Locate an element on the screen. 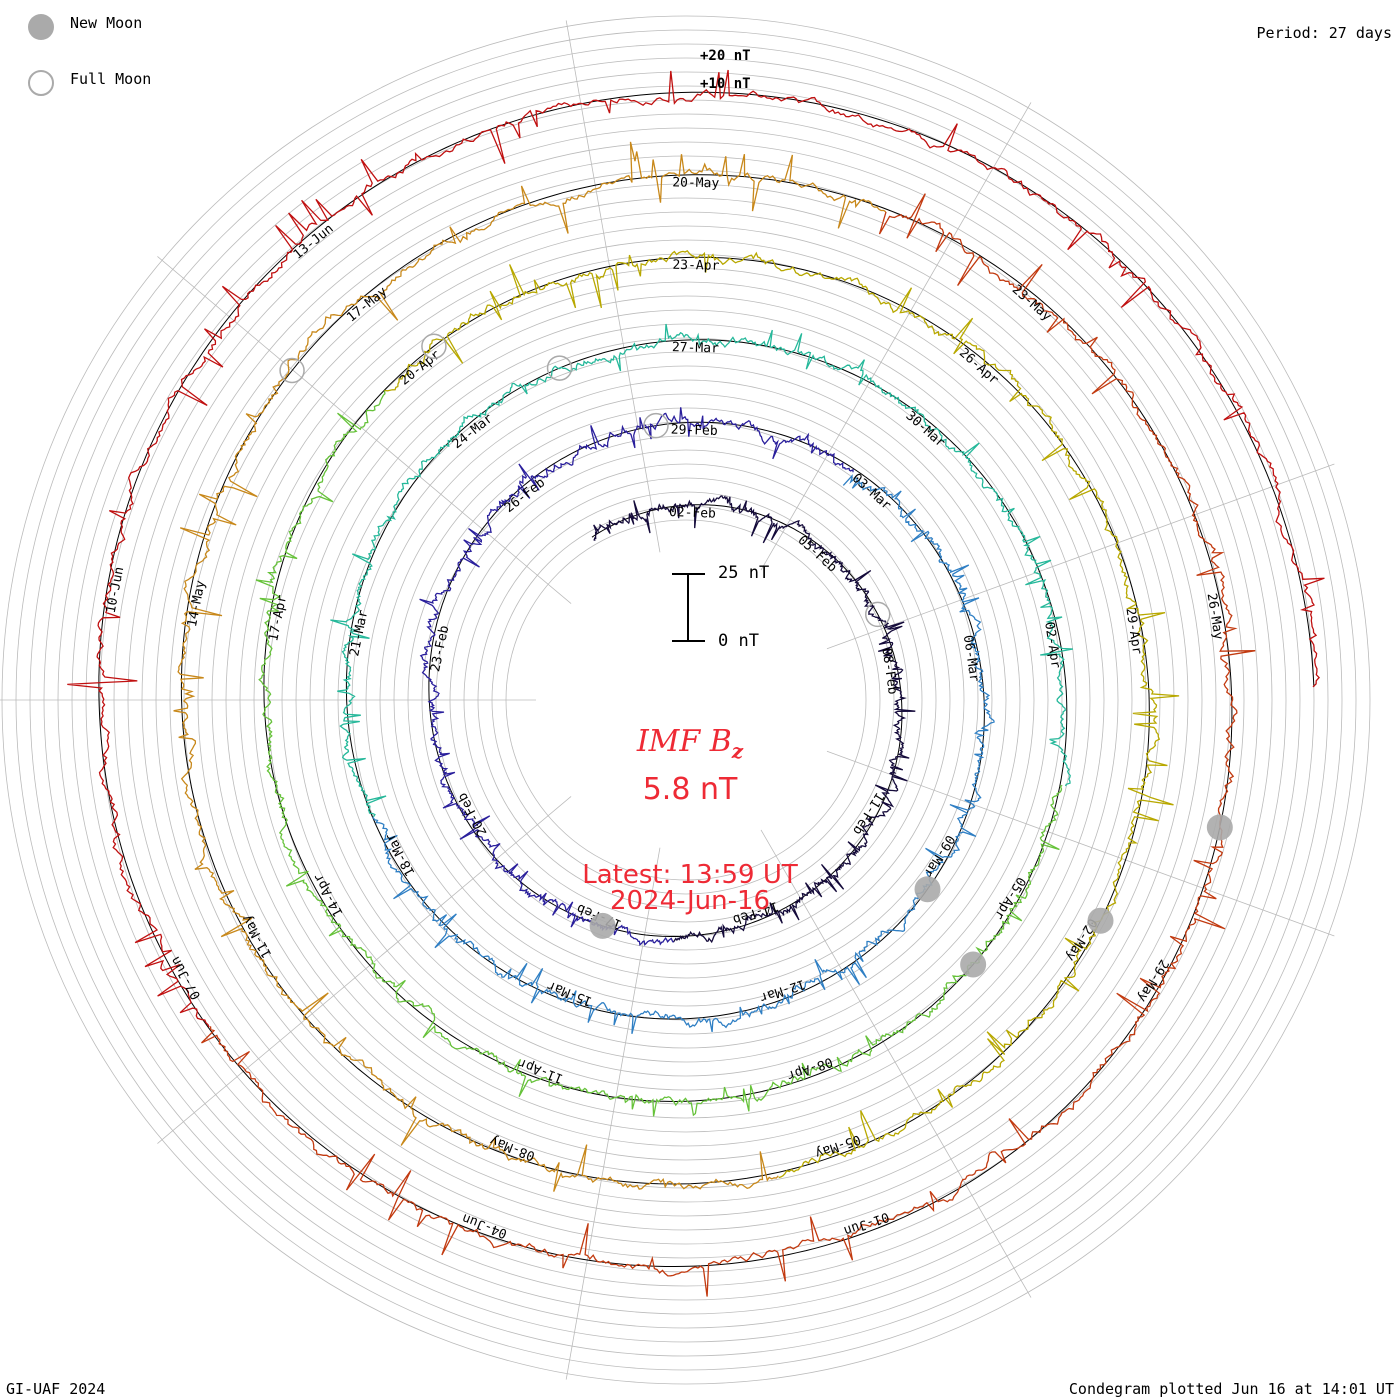 The height and width of the screenshot is (1400, 1400). period-label: Period: 27 days is located at coordinates (1324, 33).